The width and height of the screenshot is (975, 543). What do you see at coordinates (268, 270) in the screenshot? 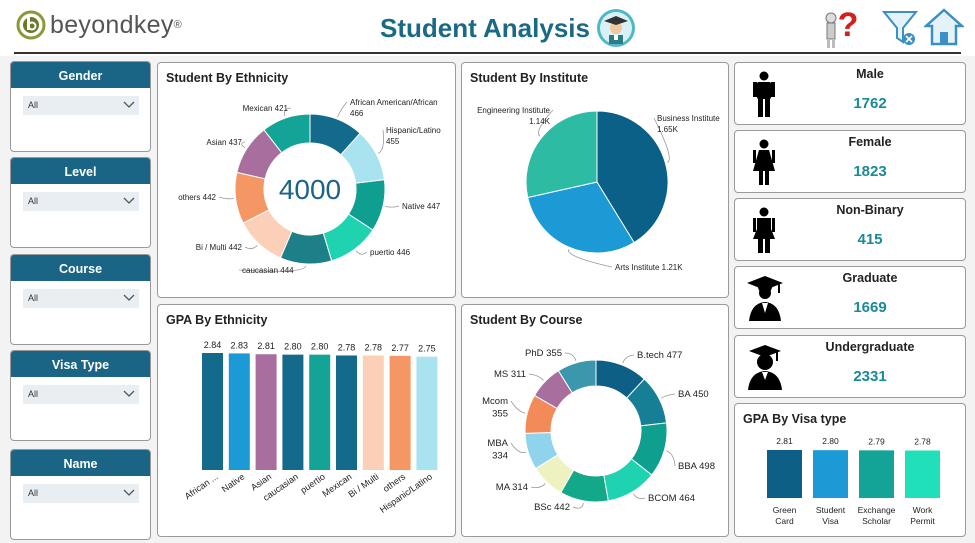
I see `slice-label-caucasian: caucasian 444` at bounding box center [268, 270].